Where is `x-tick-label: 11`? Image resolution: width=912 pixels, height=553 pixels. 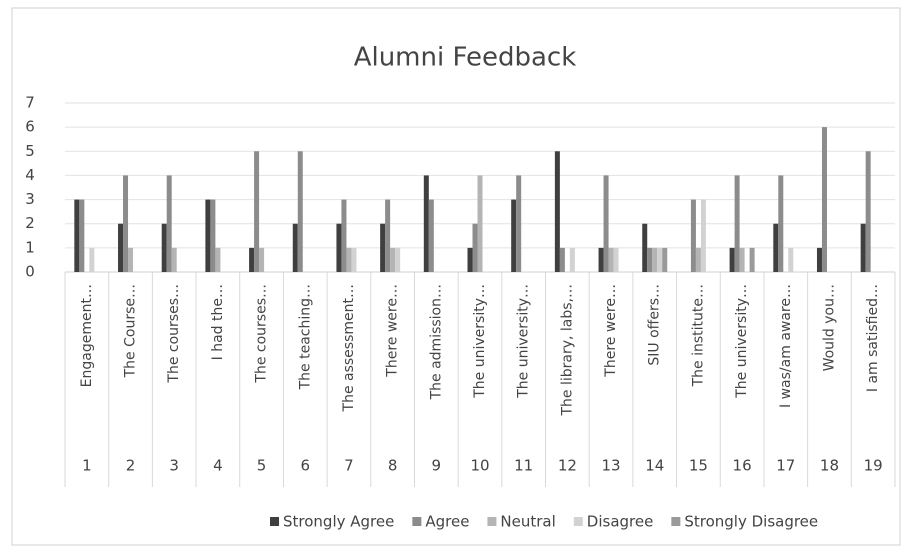
x-tick-label: 11 is located at coordinates (523, 466).